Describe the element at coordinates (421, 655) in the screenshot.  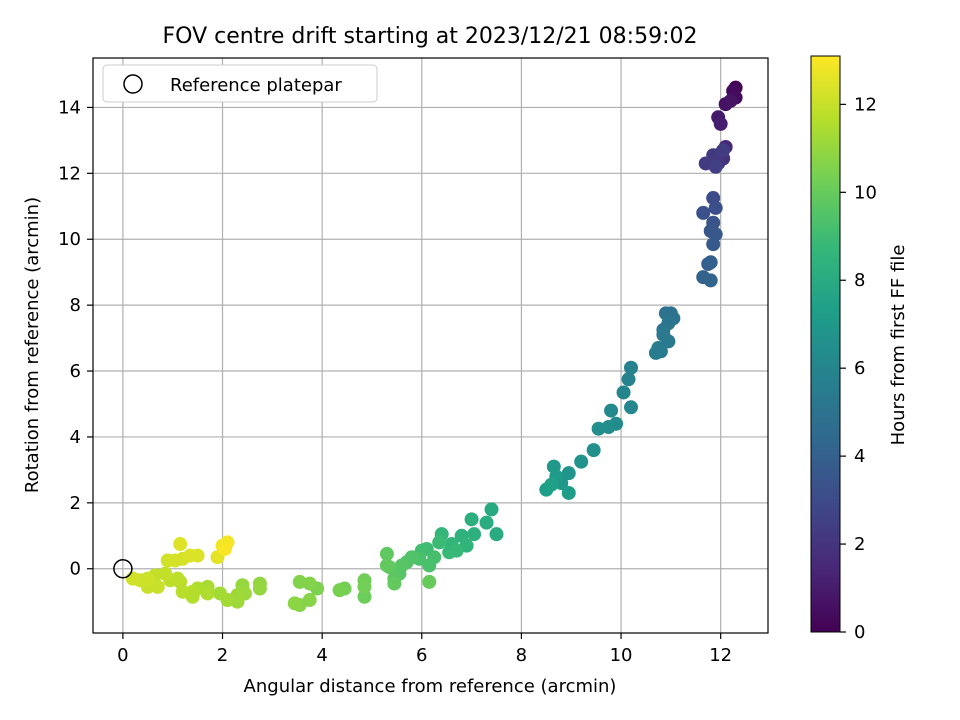
I see `x-tick-label: 6` at that location.